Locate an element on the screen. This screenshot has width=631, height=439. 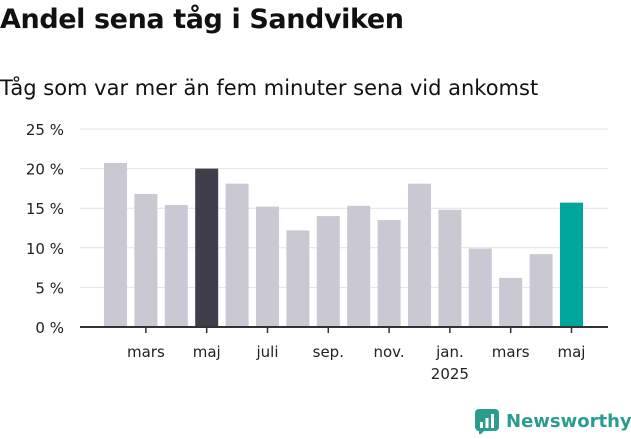
chart-title: Andel sena tåg i Sandviken is located at coordinates (202, 19).